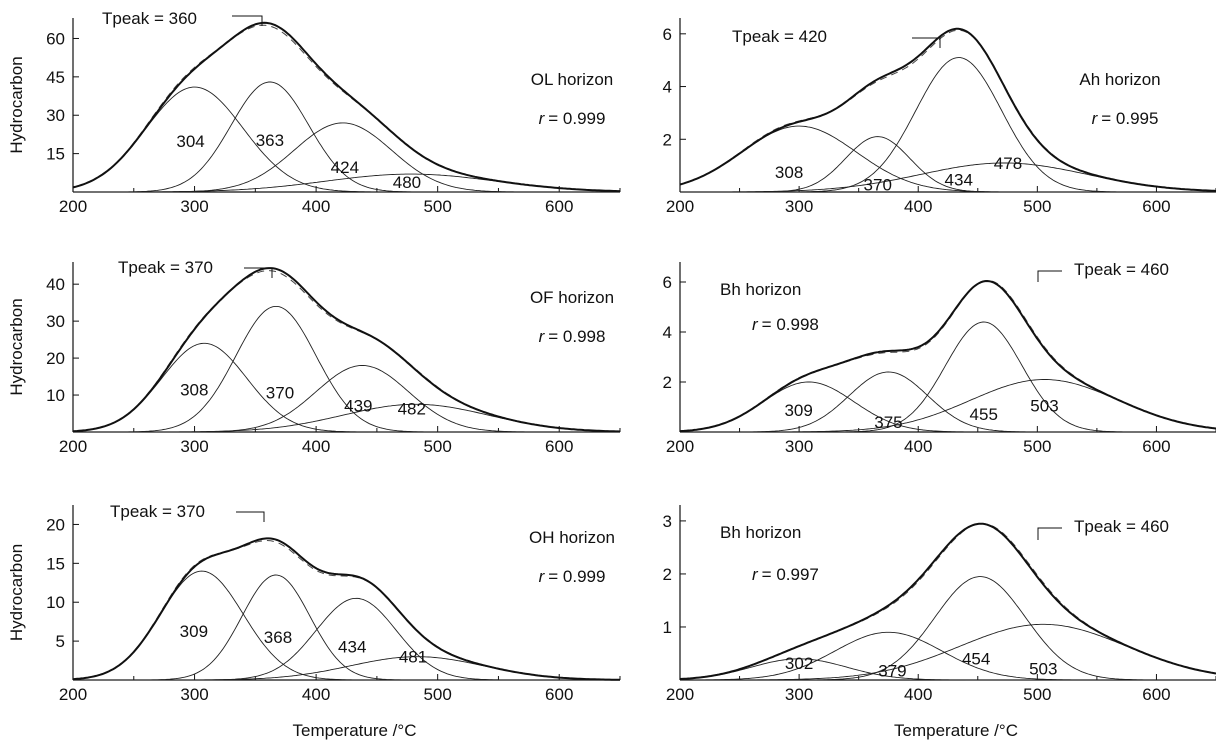 The image size is (1216, 744). What do you see at coordinates (572, 79) in the screenshot?
I see `horizon-label: OL horizon` at bounding box center [572, 79].